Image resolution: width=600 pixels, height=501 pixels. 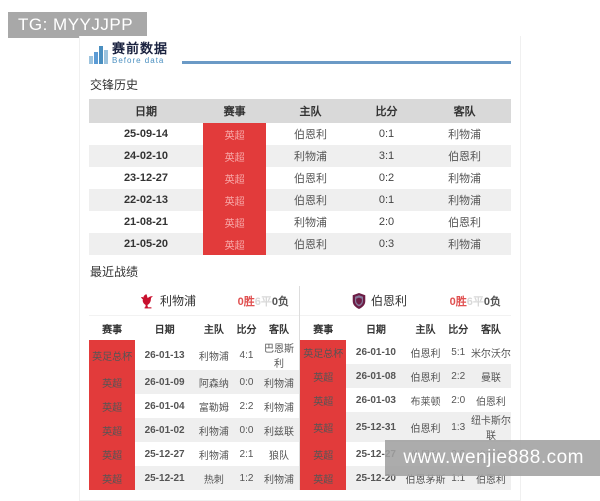 I want to click on history-header-date: 日期, so click(x=146, y=111).